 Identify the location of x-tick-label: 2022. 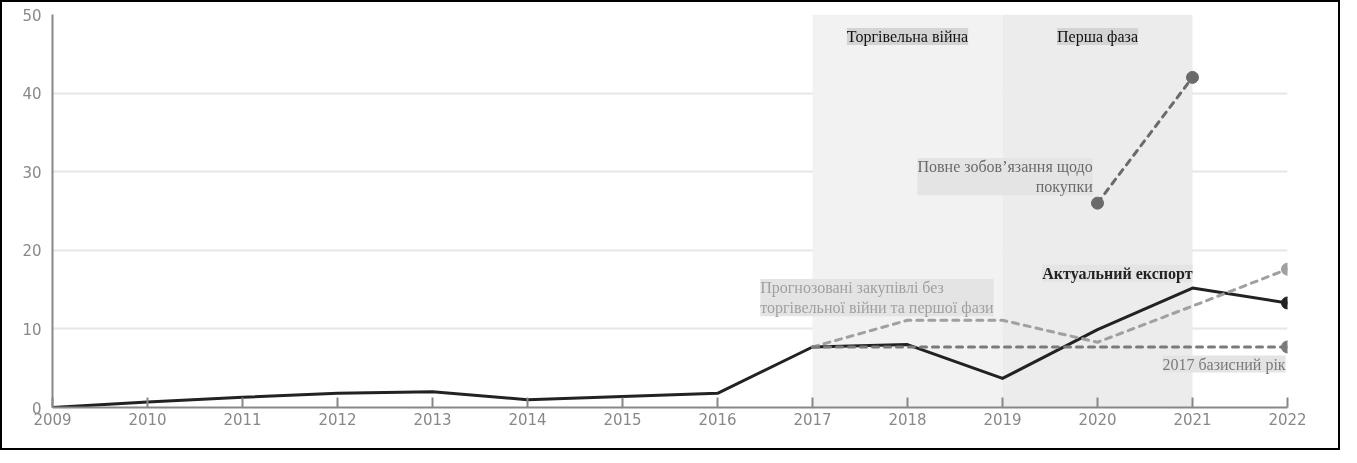
(1287, 419).